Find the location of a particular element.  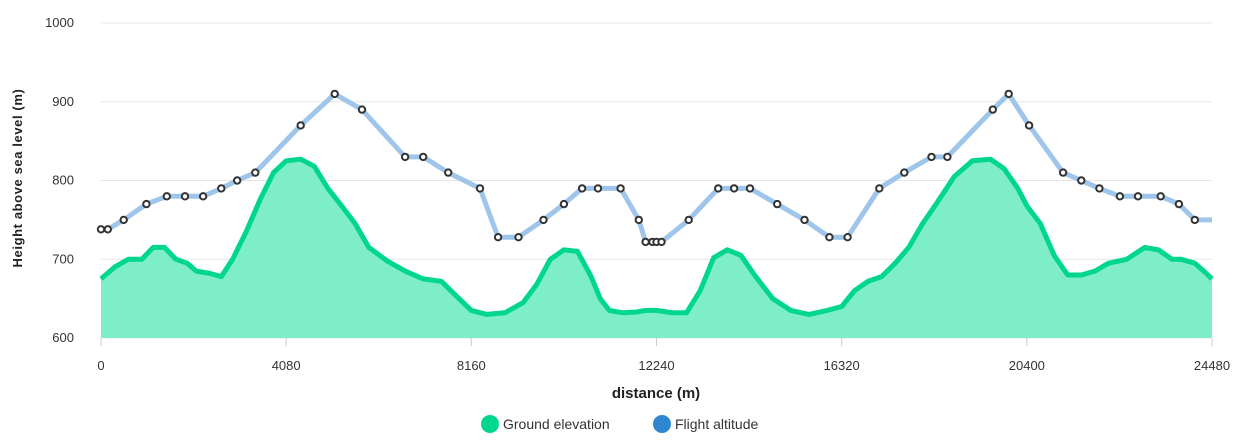

legend-label-flight-altitude: Flight altitude is located at coordinates (716, 424).